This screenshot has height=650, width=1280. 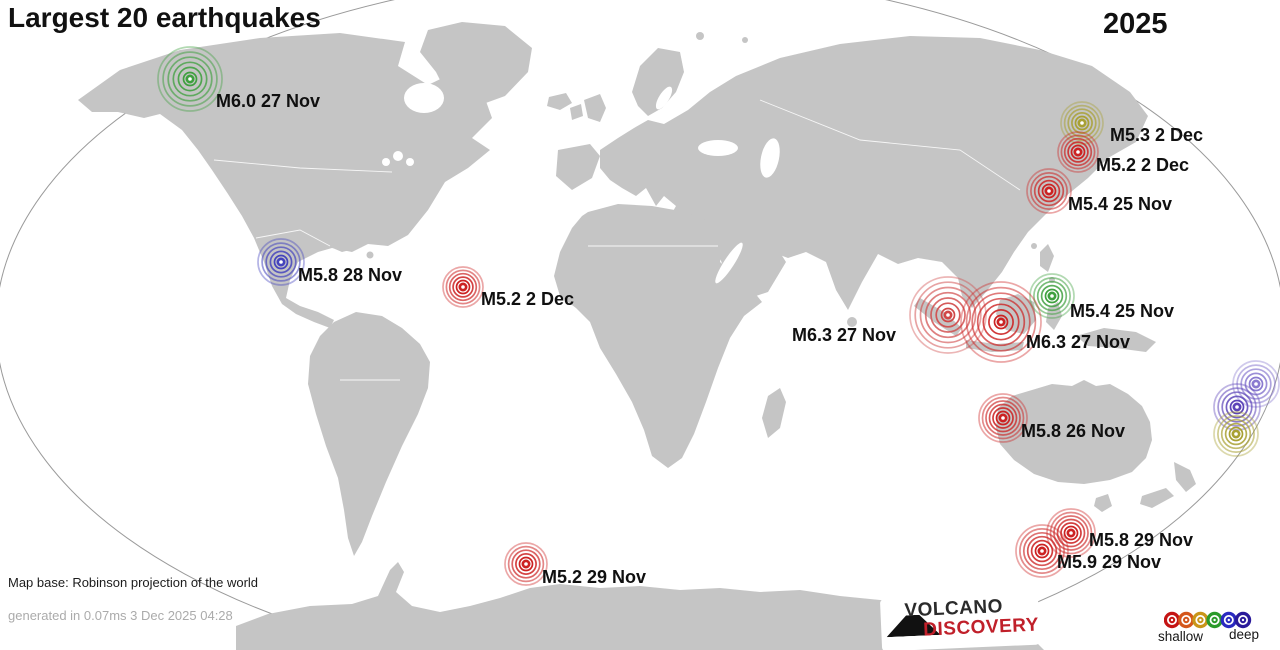 What do you see at coordinates (350, 275) in the screenshot?
I see `quake-label: M5.8 28 Nov` at bounding box center [350, 275].